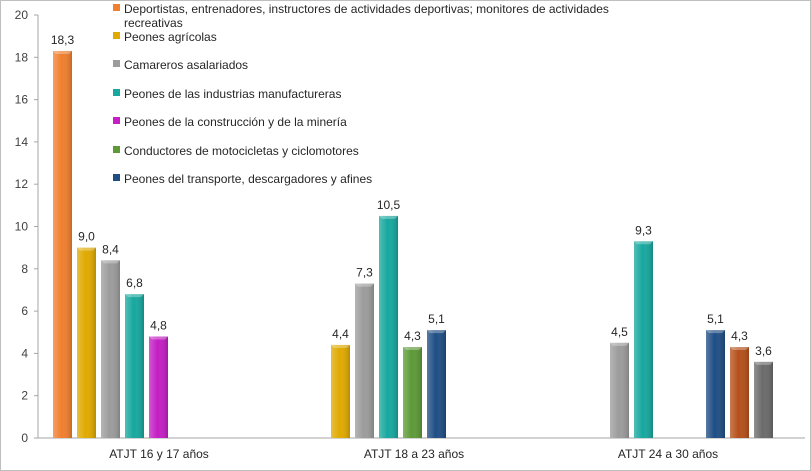  Describe the element at coordinates (110, 249) in the screenshot. I see `data-label: 8,4` at that location.